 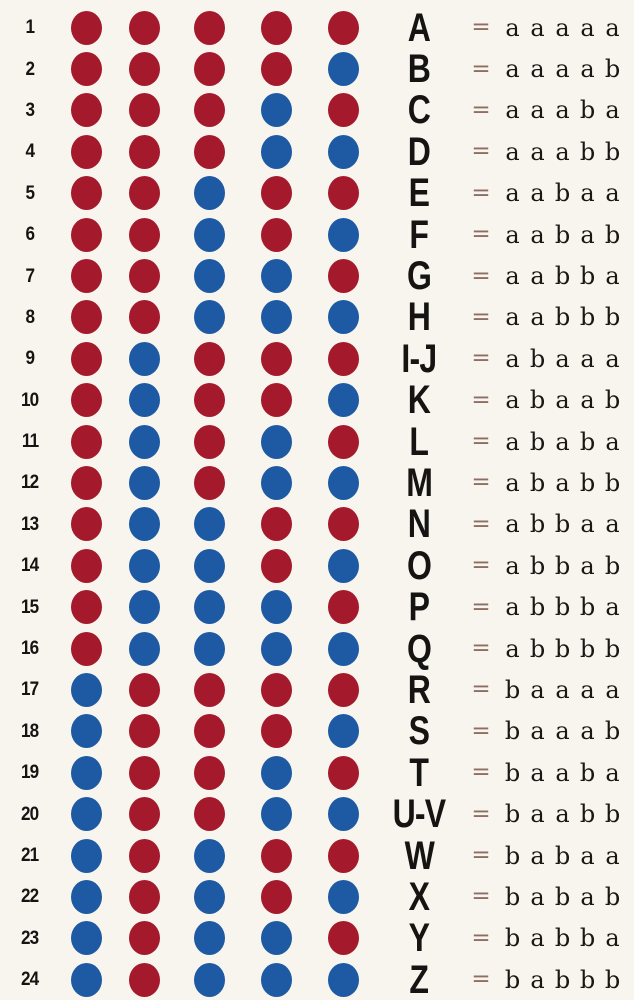 I want to click on cipher-letter: D, so click(x=419, y=151).